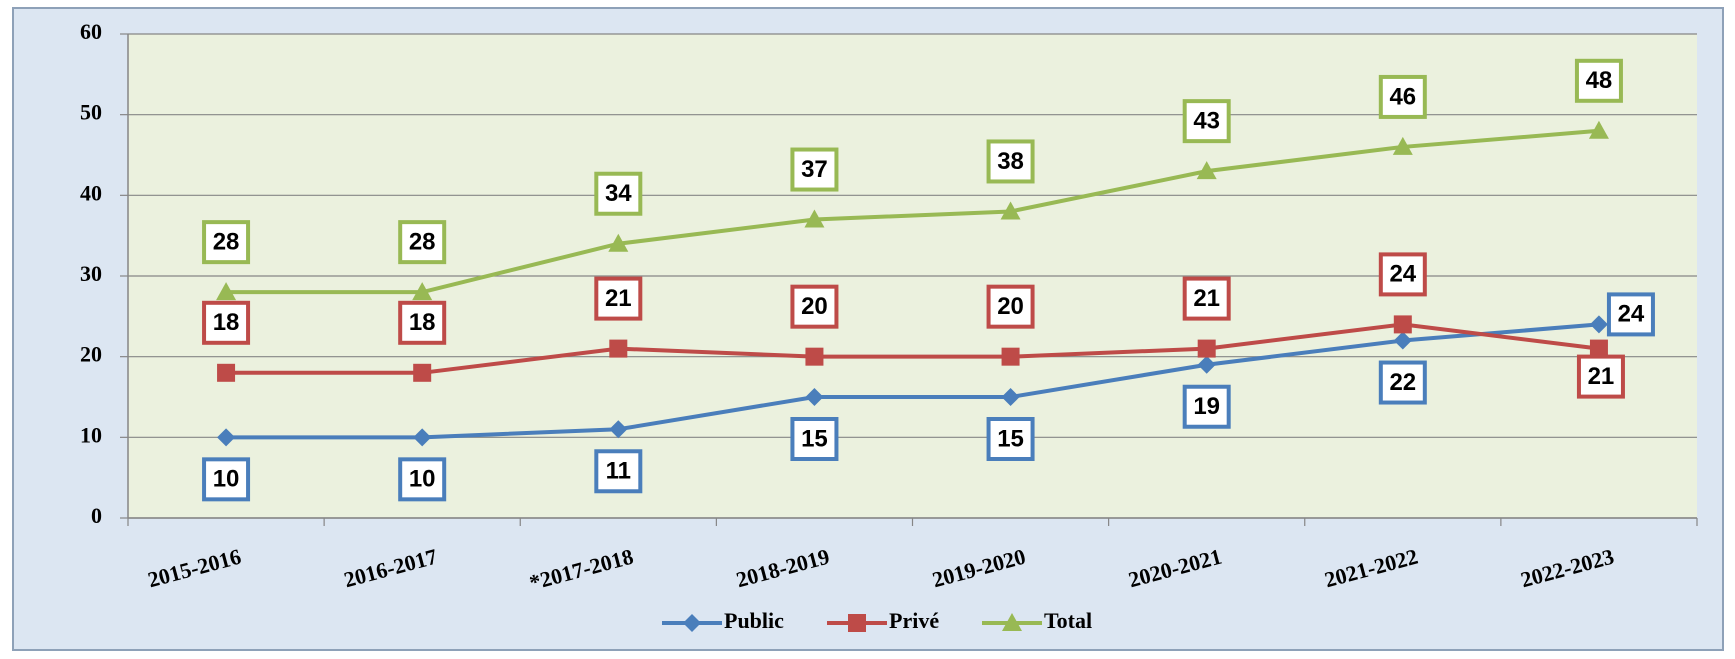 This screenshot has height=659, width=1735. I want to click on y-tick-label: 20, so click(91, 354).